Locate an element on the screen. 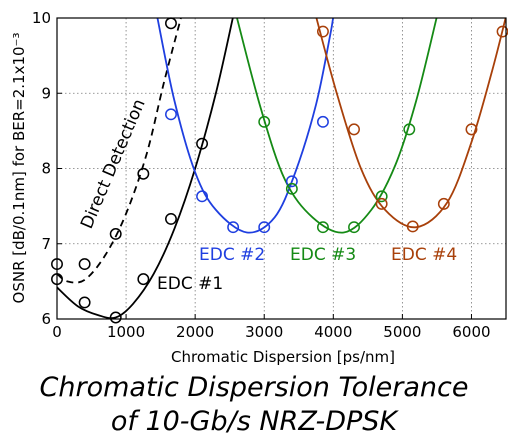 The height and width of the screenshot is (438, 508). label-edc-1: EDC #1 is located at coordinates (190, 284).